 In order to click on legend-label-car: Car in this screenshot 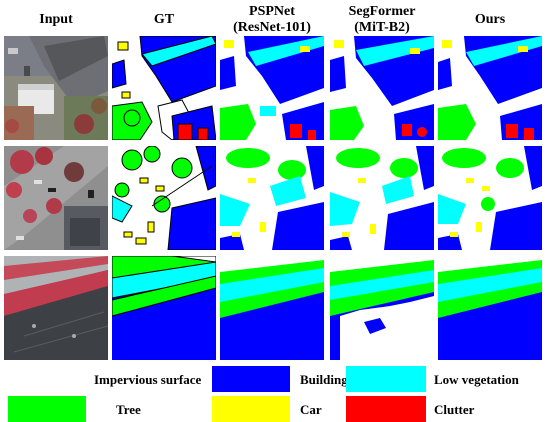, I will do `click(311, 409)`.